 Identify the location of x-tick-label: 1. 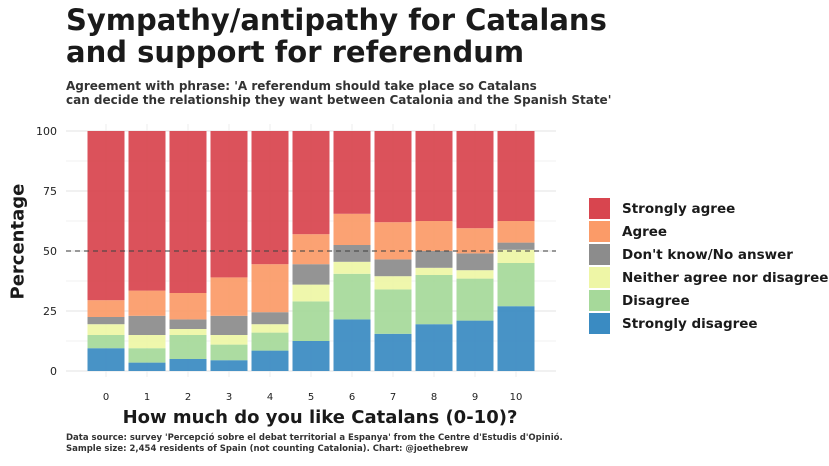
(147, 397).